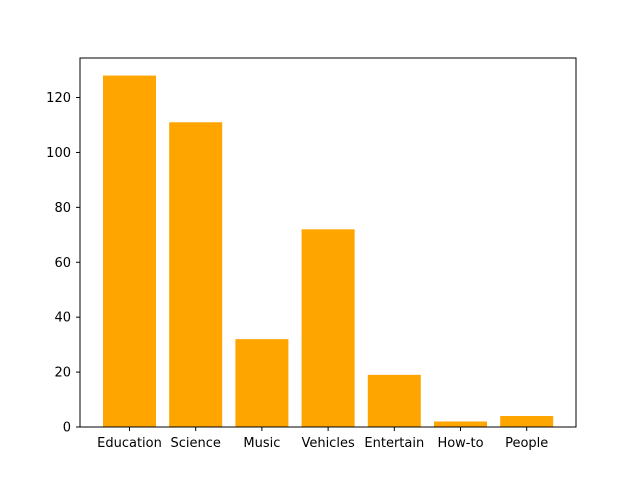  What do you see at coordinates (62, 263) in the screenshot?
I see `y-tick-label: 60` at bounding box center [62, 263].